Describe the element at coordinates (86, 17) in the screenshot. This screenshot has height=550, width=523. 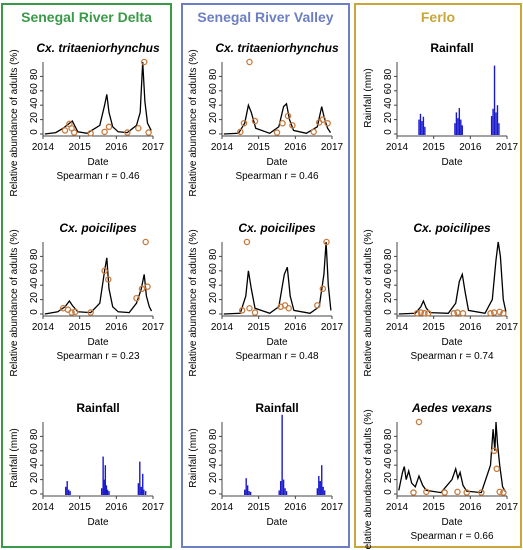
I see `panel-title: Senegal River Delta` at that location.